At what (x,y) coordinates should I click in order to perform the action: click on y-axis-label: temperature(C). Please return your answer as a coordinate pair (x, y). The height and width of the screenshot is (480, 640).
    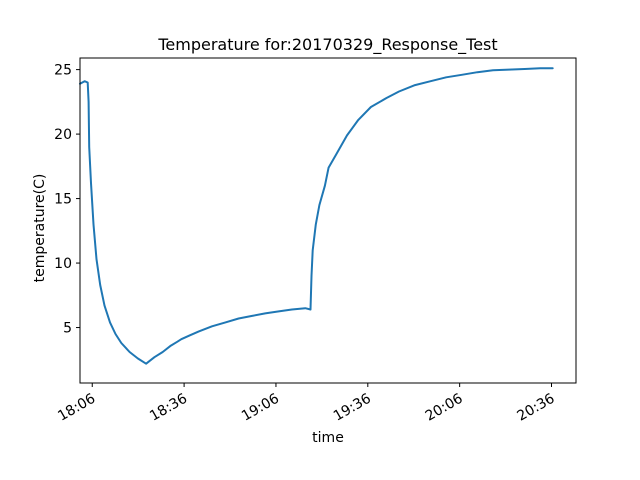
    Looking at the image, I should click on (40, 228).